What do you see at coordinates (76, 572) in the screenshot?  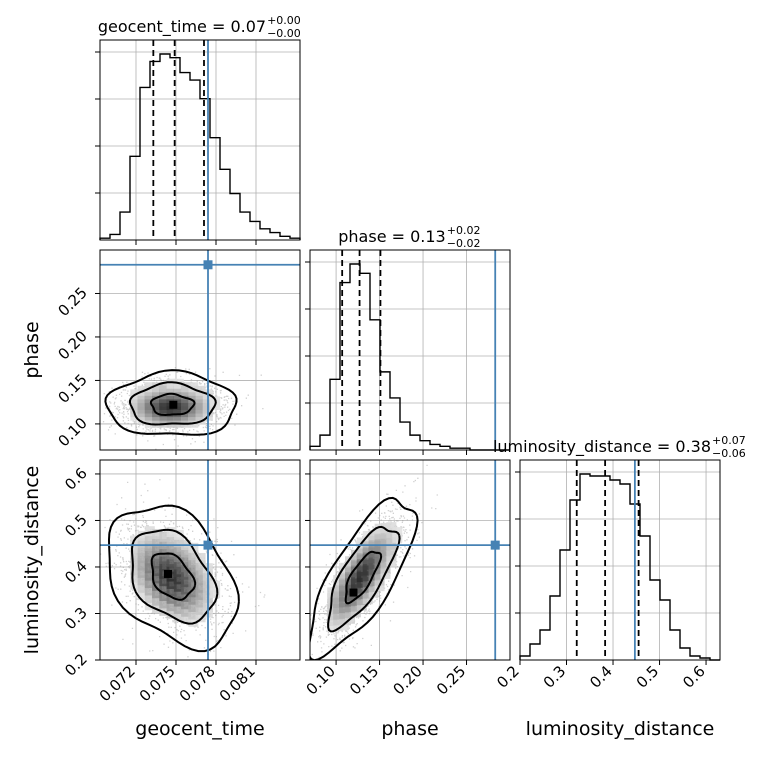 I see `y-tick-label: 0.4` at bounding box center [76, 572].